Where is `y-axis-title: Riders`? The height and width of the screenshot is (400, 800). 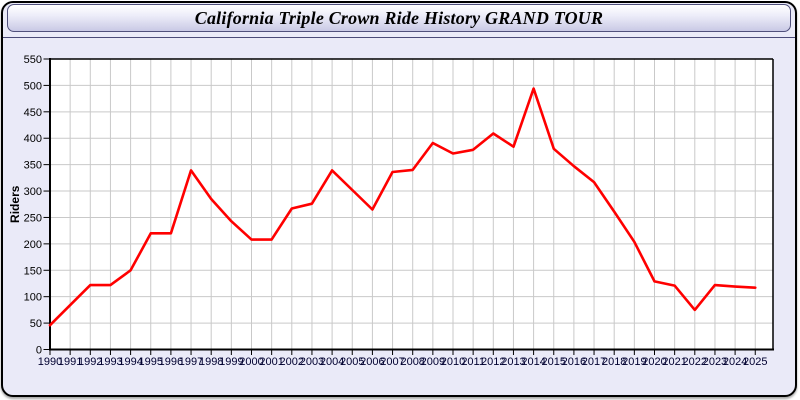
y-axis-title: Riders is located at coordinates (15, 204).